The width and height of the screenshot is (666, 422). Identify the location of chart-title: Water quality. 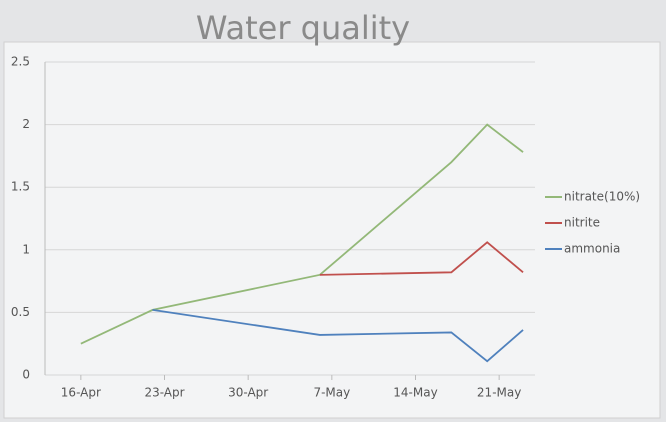
(303, 28).